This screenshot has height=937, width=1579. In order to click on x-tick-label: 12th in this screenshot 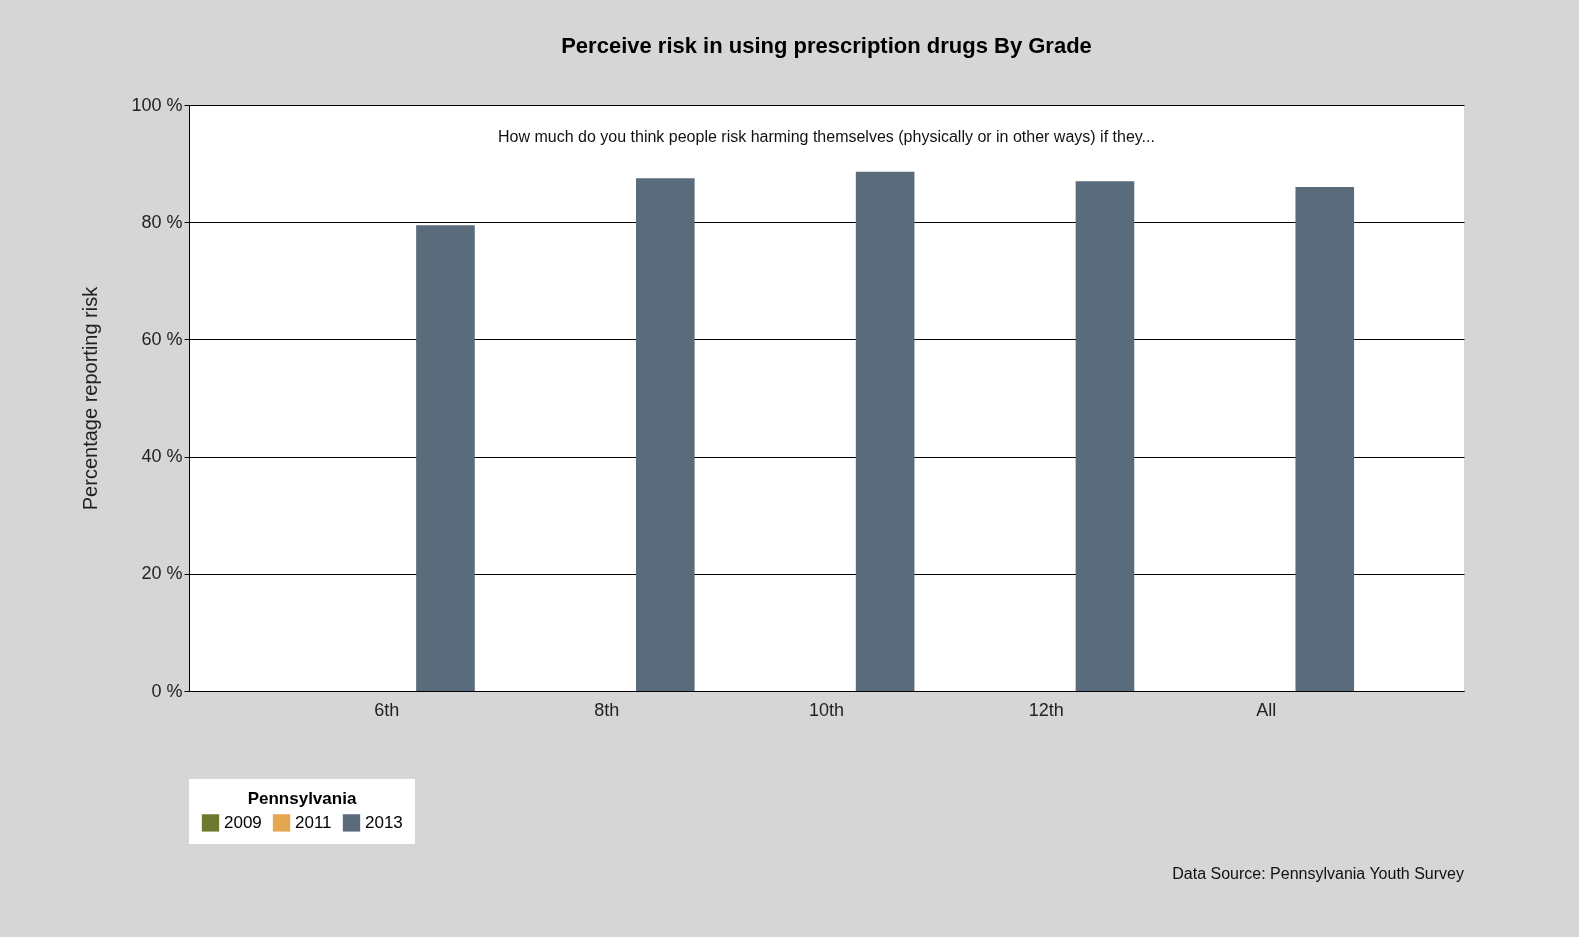, I will do `click(1046, 709)`.